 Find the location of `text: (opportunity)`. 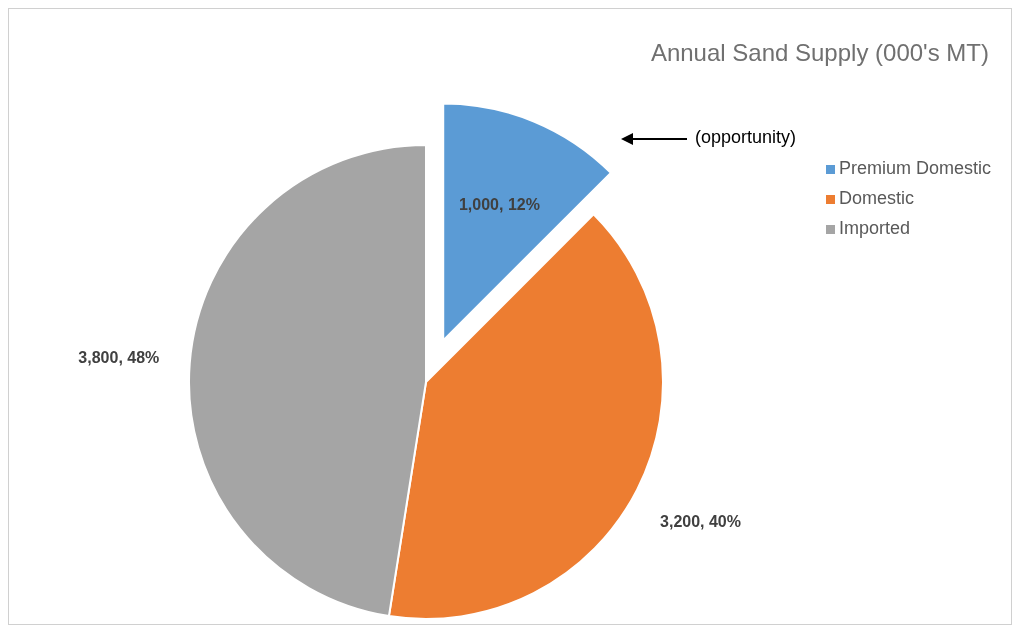

text: (opportunity) is located at coordinates (746, 137).